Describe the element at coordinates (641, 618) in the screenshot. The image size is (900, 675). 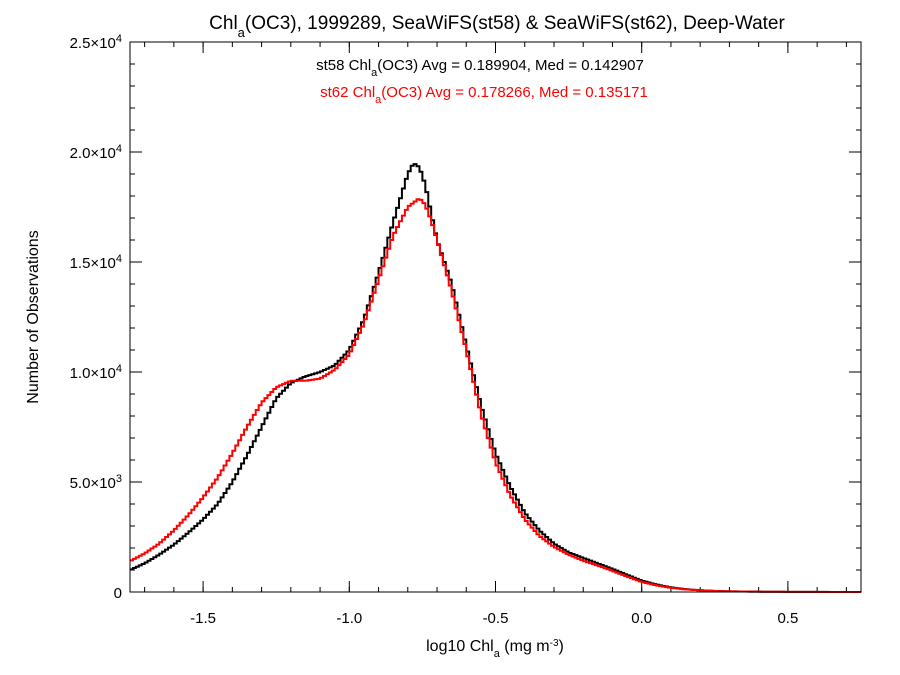
I see `x-tick-label: 0.0` at that location.